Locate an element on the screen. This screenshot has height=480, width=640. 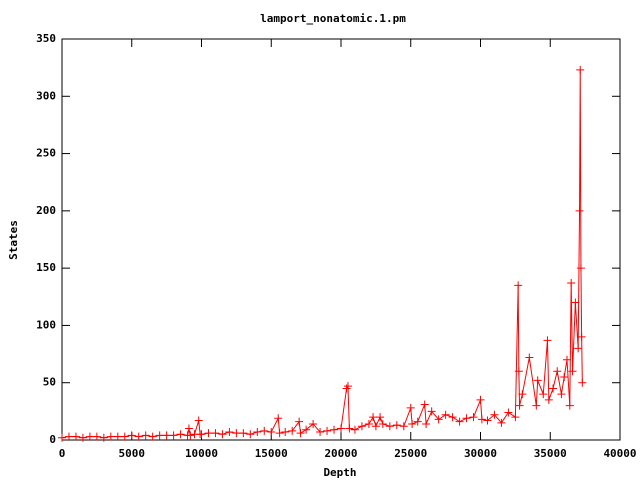
x-tick-label: 35000 is located at coordinates (550, 453).